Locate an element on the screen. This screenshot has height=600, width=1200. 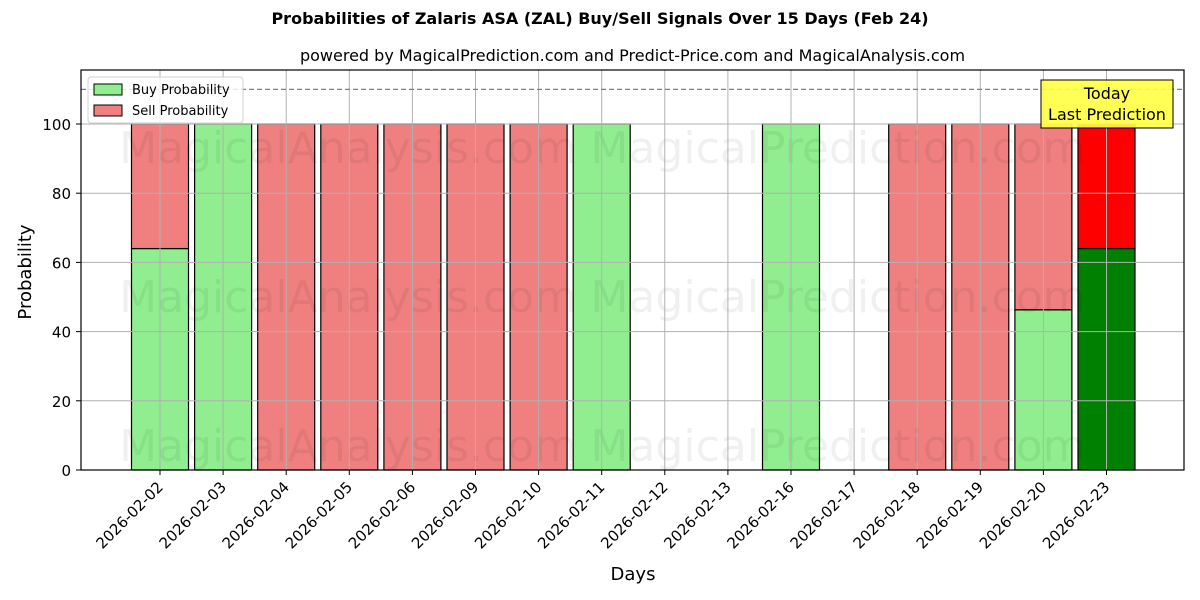
x-tick-label: 2026-02-05 is located at coordinates (319, 515).